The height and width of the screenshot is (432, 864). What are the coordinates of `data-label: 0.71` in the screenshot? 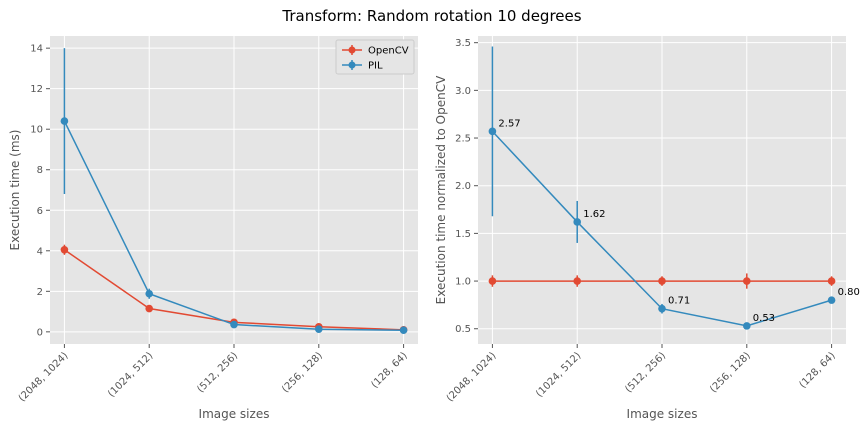 It's located at (679, 301).